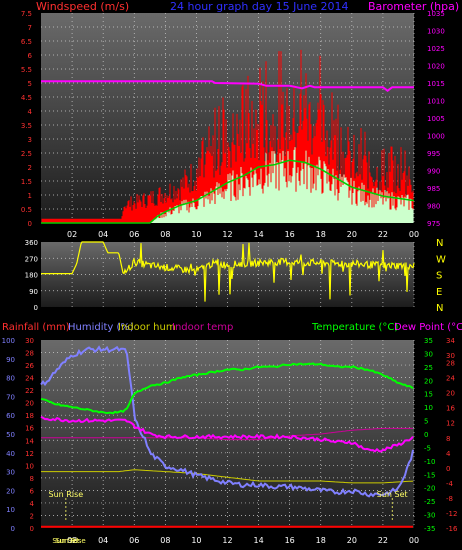 The height and width of the screenshot is (550, 462). What do you see at coordinates (433, 154) in the screenshot?
I see `barometer-tick-label: 995` at bounding box center [433, 154].